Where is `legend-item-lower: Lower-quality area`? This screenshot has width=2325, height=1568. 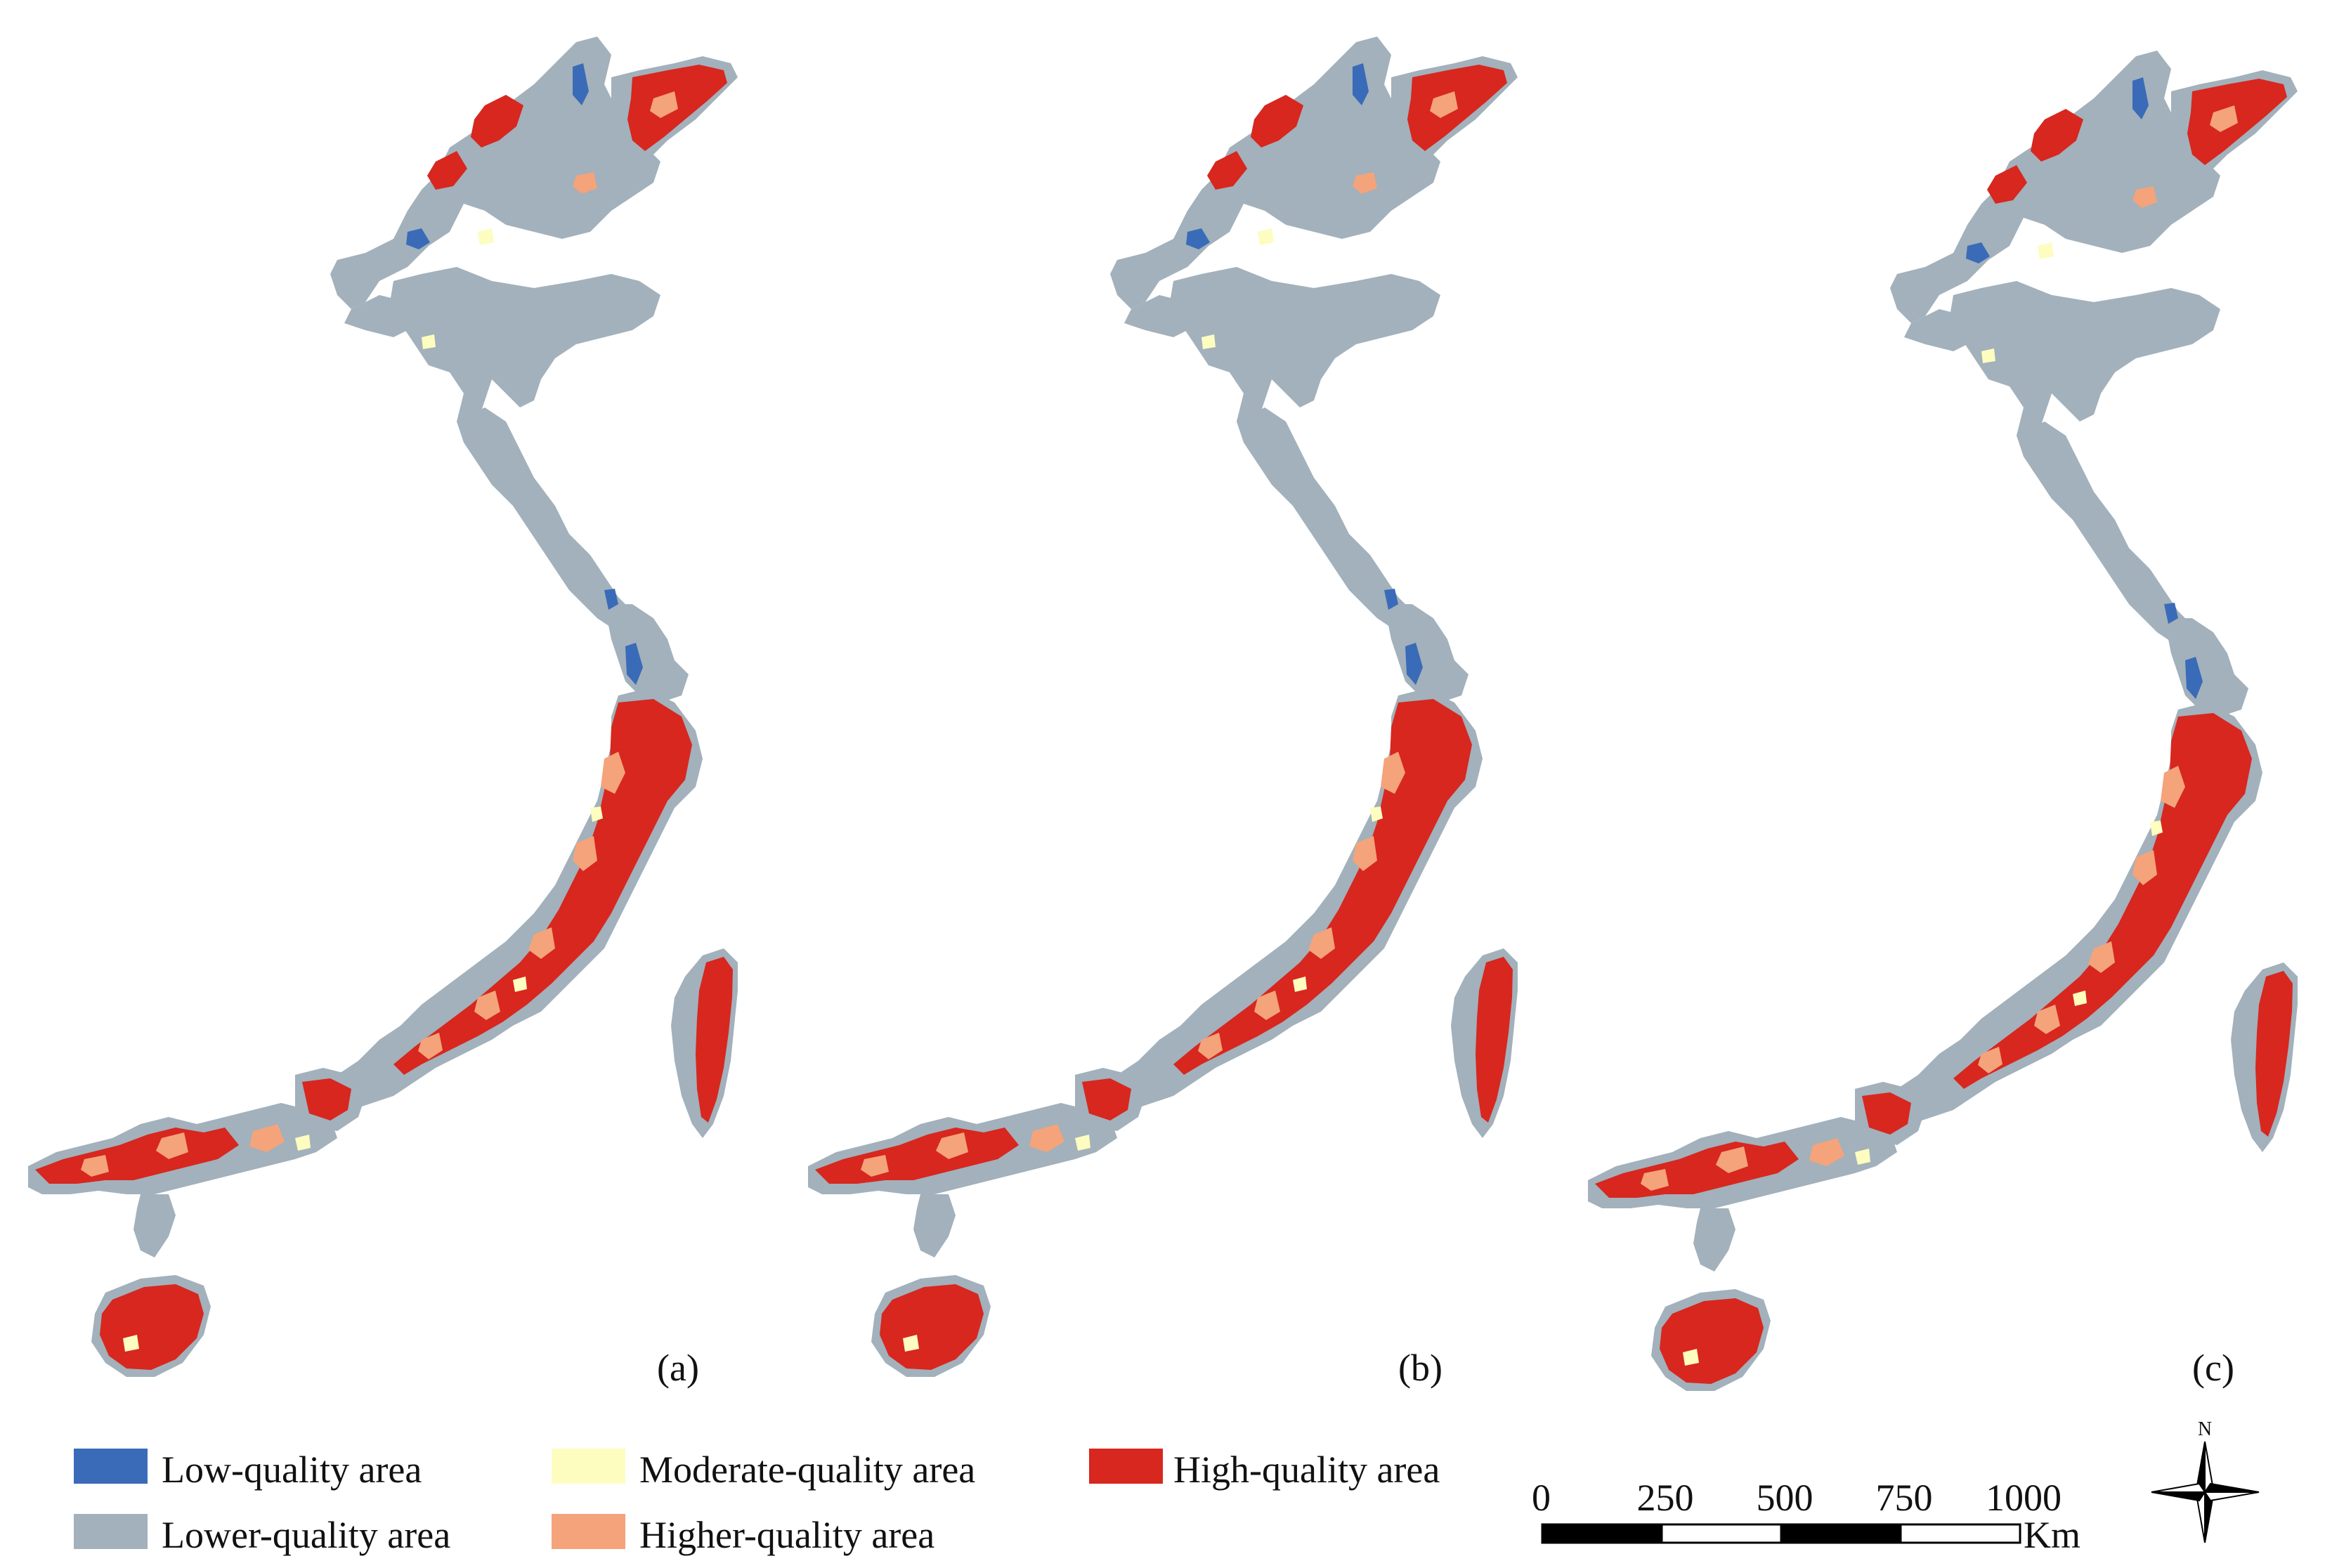
legend-item-lower: Lower-quality area is located at coordinates (262, 1535).